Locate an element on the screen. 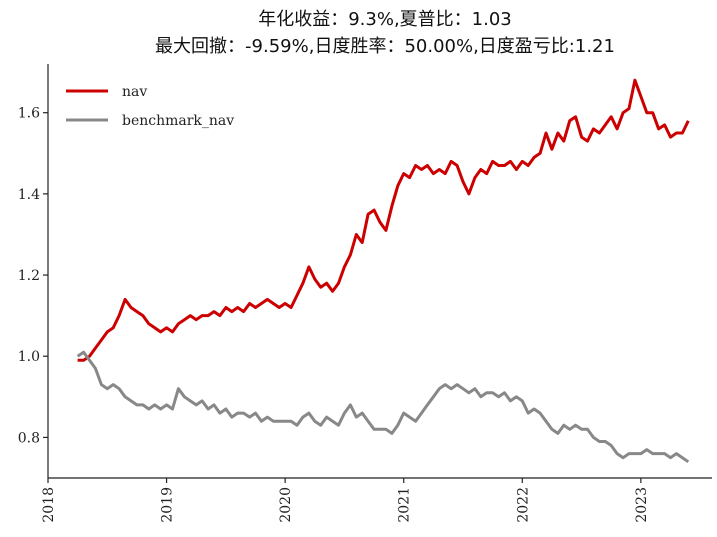  chart-title-line-2: 最大回撤：-9.59%,日度胜率：50.00%,日度盈亏比:1.21 is located at coordinates (385, 46).